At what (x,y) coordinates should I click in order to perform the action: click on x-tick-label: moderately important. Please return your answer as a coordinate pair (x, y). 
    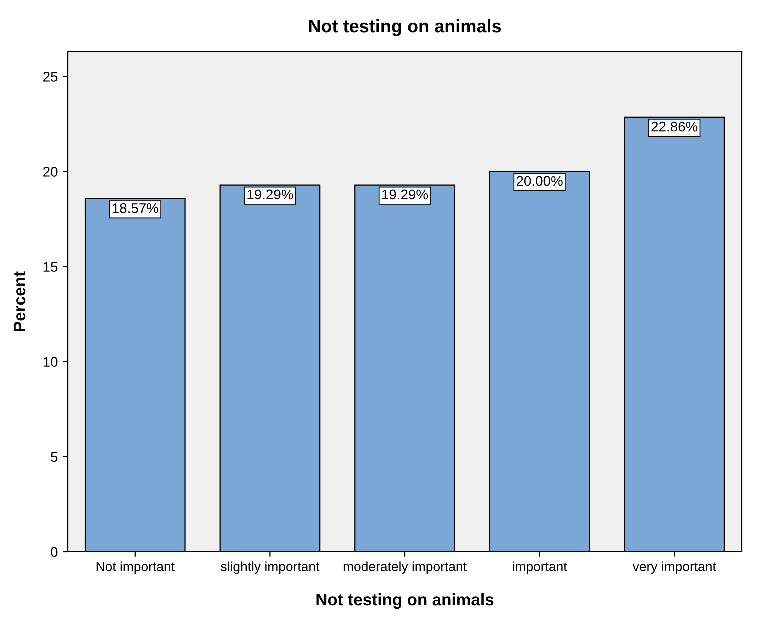
    Looking at the image, I should click on (405, 568).